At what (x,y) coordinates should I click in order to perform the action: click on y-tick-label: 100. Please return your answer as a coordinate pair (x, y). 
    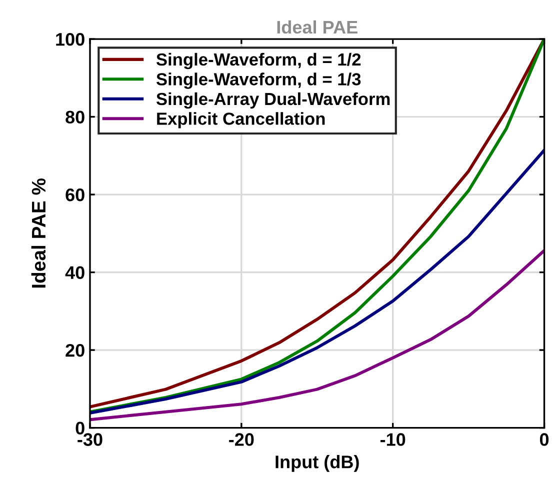
    Looking at the image, I should click on (70, 39).